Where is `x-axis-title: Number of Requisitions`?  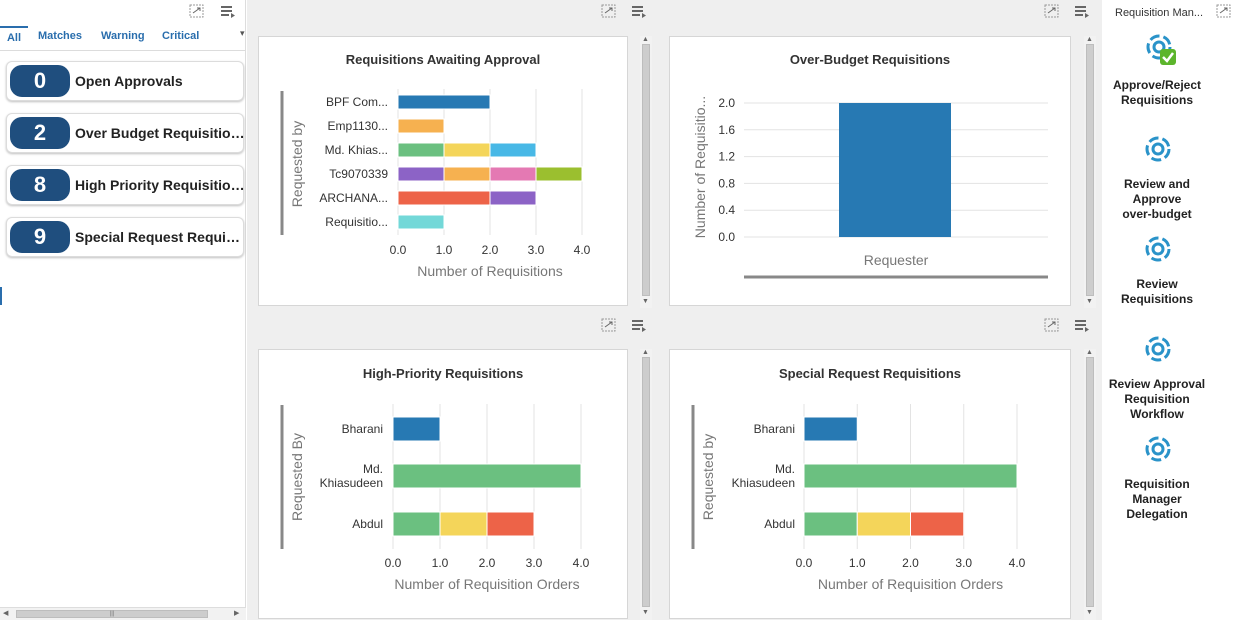
x-axis-title: Number of Requisitions is located at coordinates (490, 271).